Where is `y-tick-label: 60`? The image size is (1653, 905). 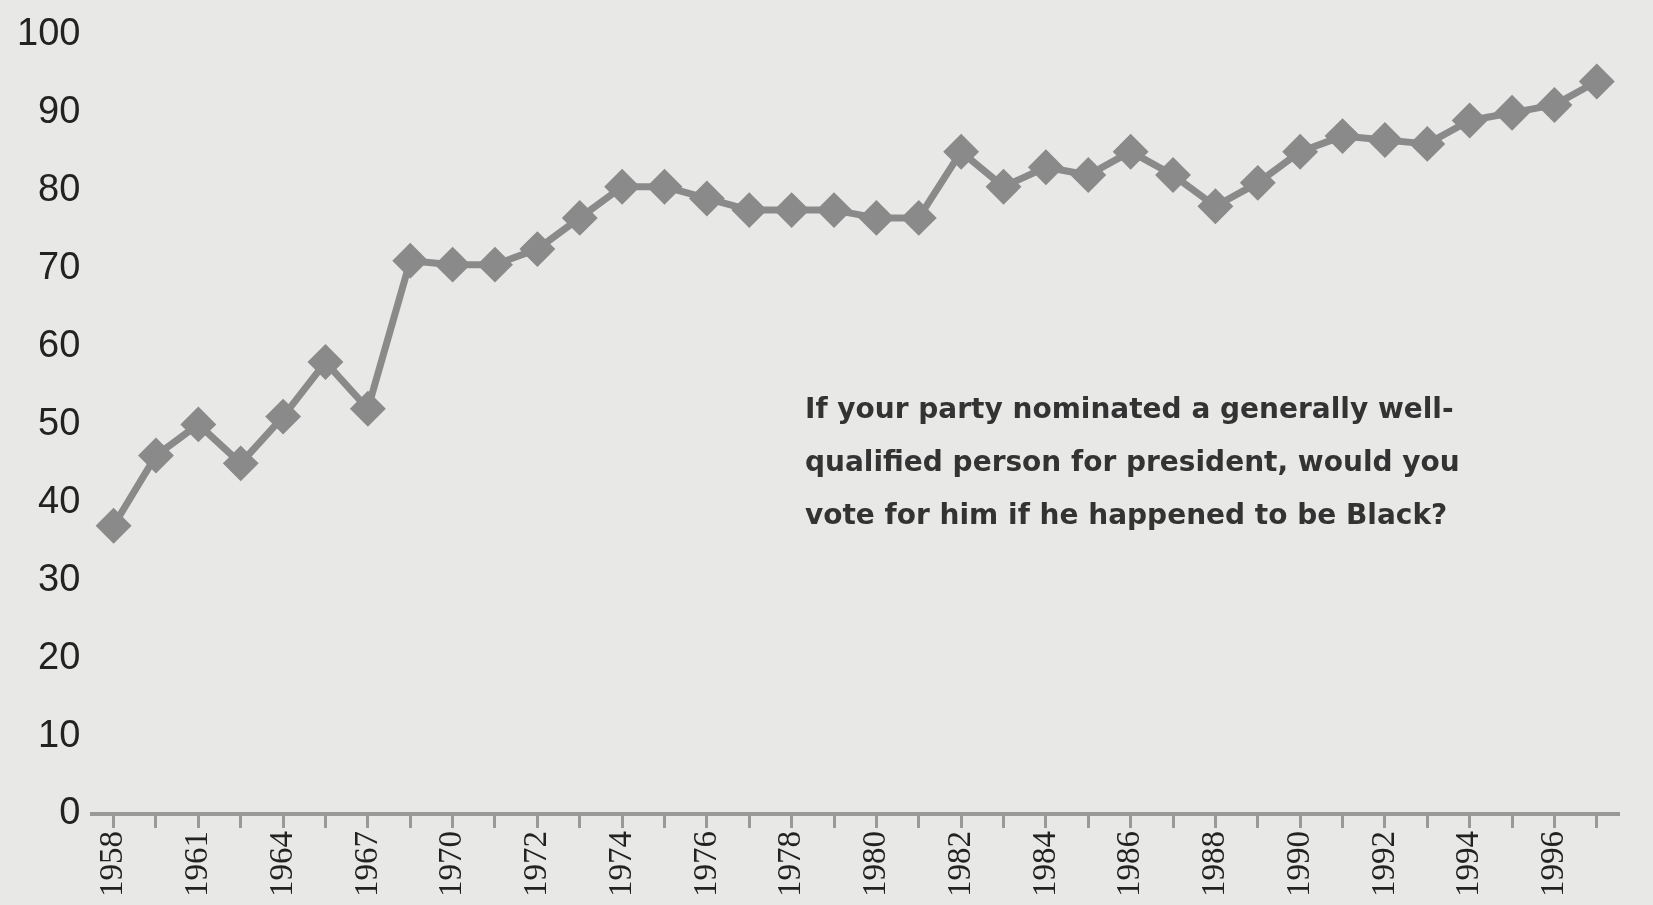
y-tick-label: 60 is located at coordinates (59, 343).